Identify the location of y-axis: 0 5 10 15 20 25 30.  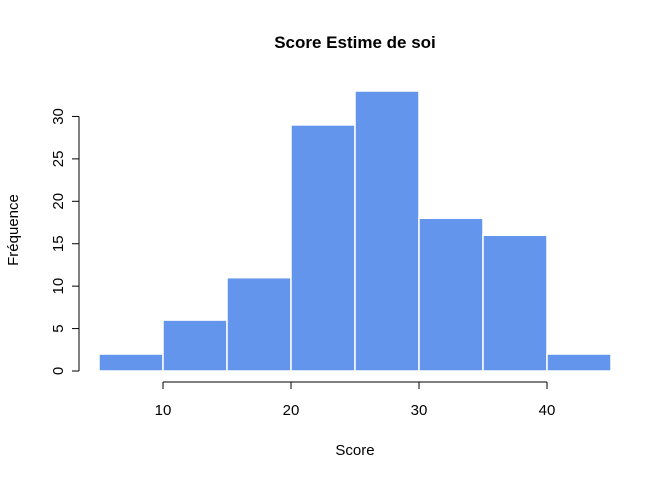
(65, 241).